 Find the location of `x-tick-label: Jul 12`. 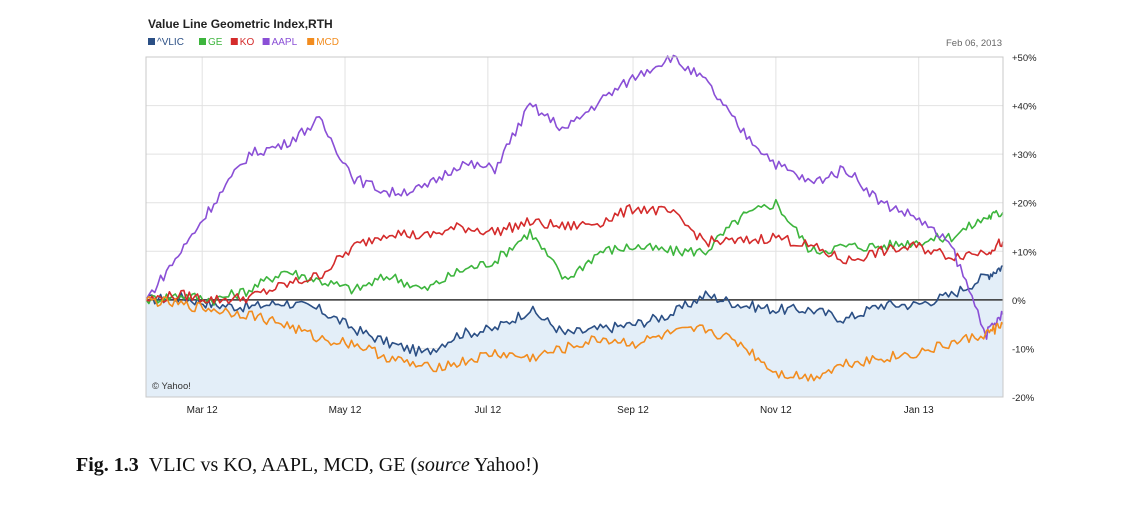

x-tick-label: Jul 12 is located at coordinates (488, 410).